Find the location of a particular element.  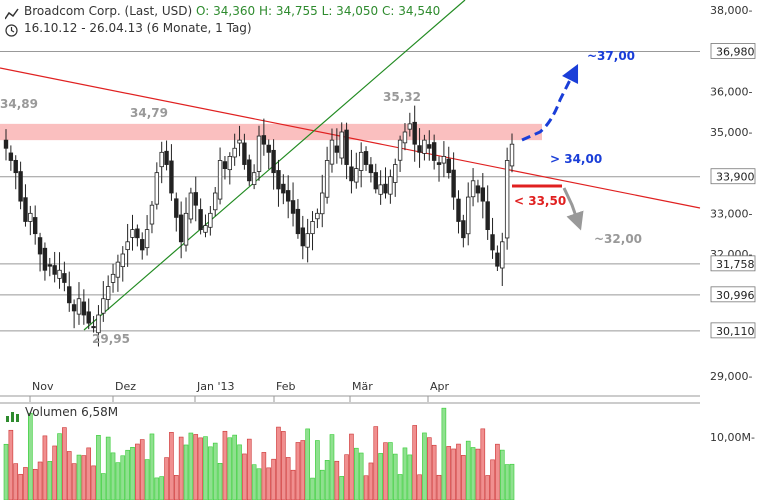

period-info: 16.10.12 - 26.04.13 (6 Monate, 1 Tag) is located at coordinates (138, 28).